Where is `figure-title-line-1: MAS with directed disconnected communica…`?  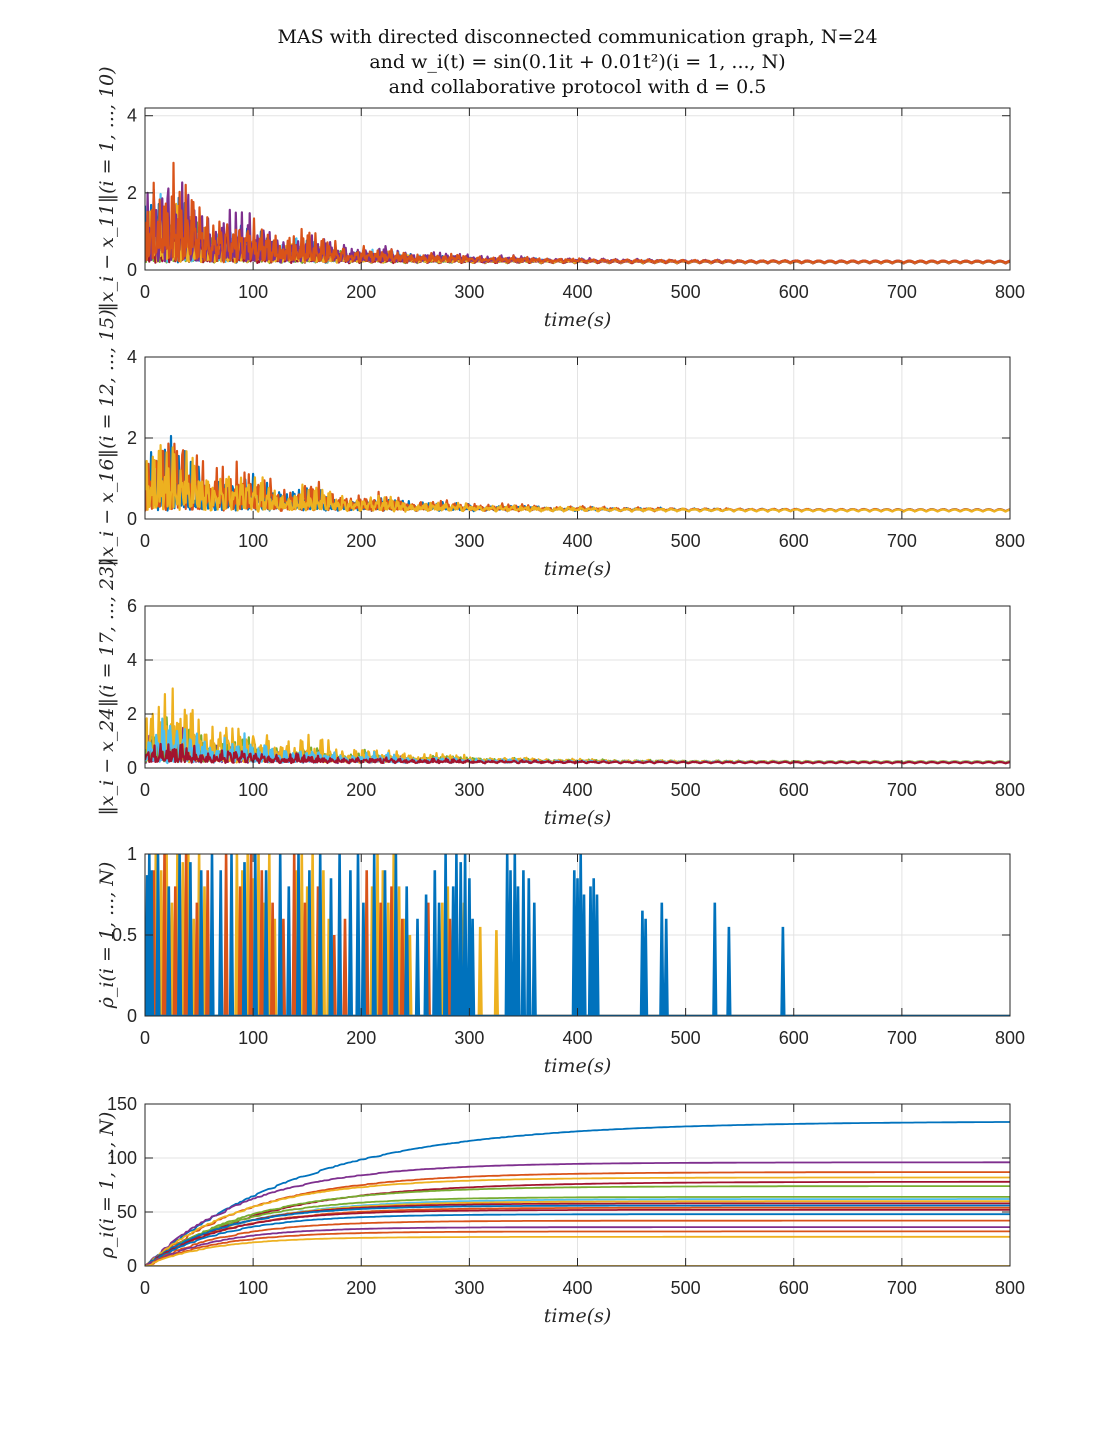 figure-title-line-1: MAS with directed disconnected communica… is located at coordinates (577, 37).